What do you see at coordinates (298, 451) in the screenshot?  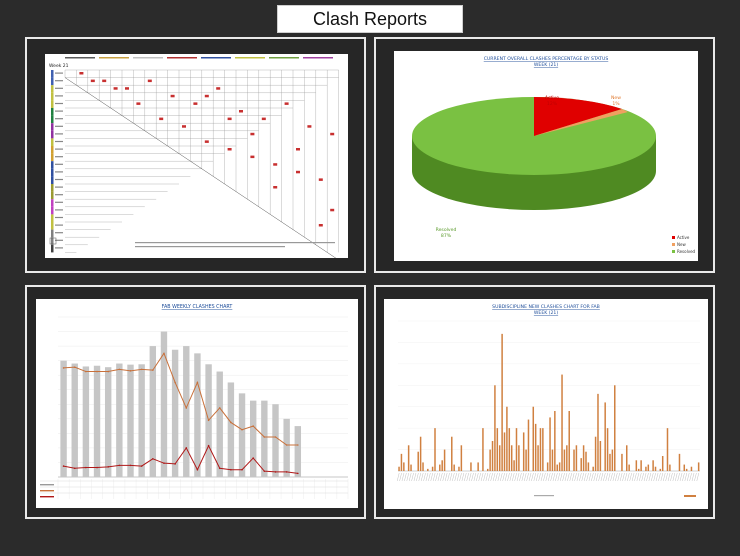 I see `weekly-bar-total` at bounding box center [298, 451].